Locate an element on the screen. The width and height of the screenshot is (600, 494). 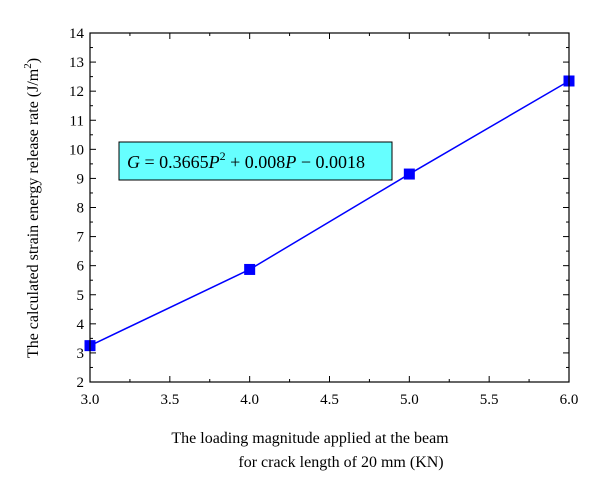
equation-box is located at coordinates (255, 161).